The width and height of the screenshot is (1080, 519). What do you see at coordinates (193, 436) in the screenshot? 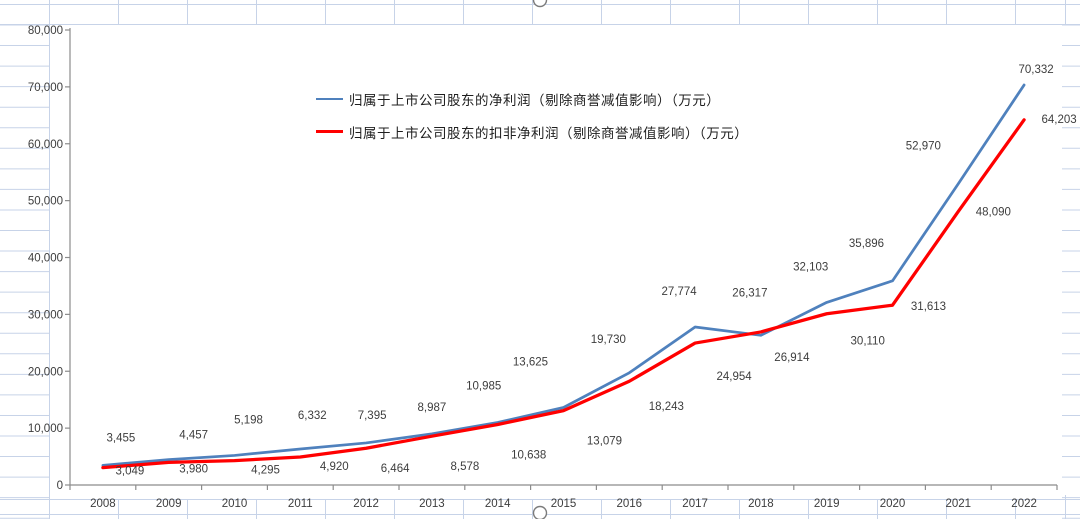
I see `data-label: 4,457` at bounding box center [193, 436].